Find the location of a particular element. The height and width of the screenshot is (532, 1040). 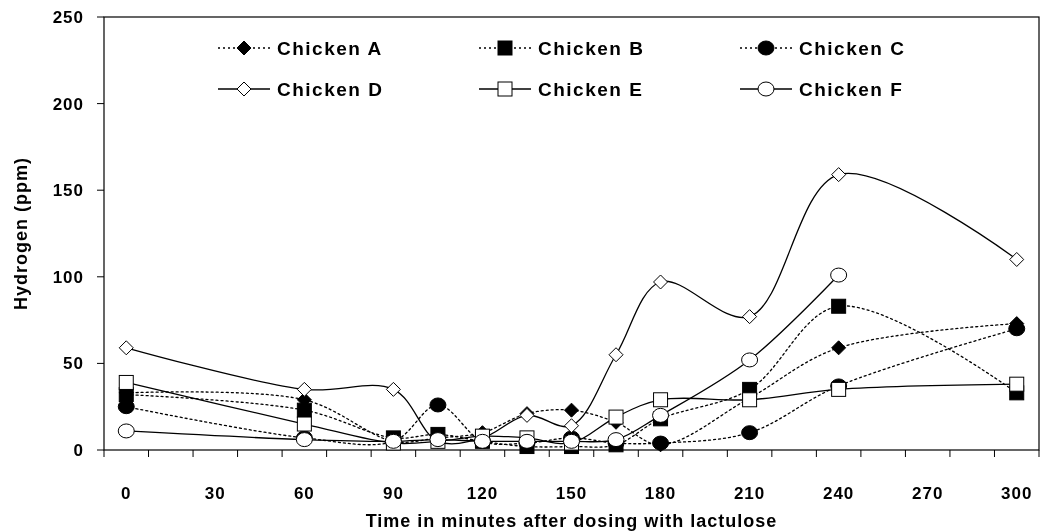

x-tick-label: 90 is located at coordinates (393, 493).